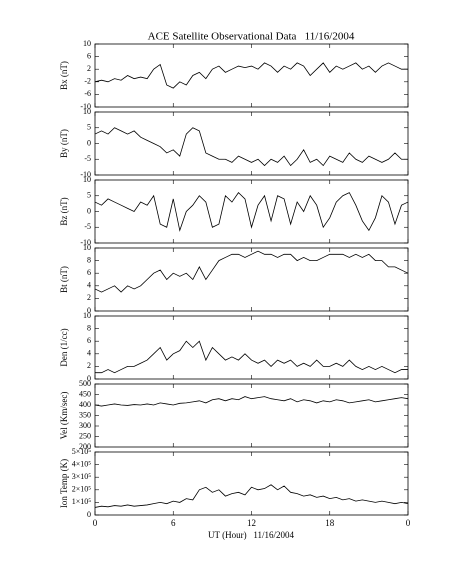 This screenshot has width=453, height=566. I want to click on y-tick-label: 4×10⁵, so click(82, 463).